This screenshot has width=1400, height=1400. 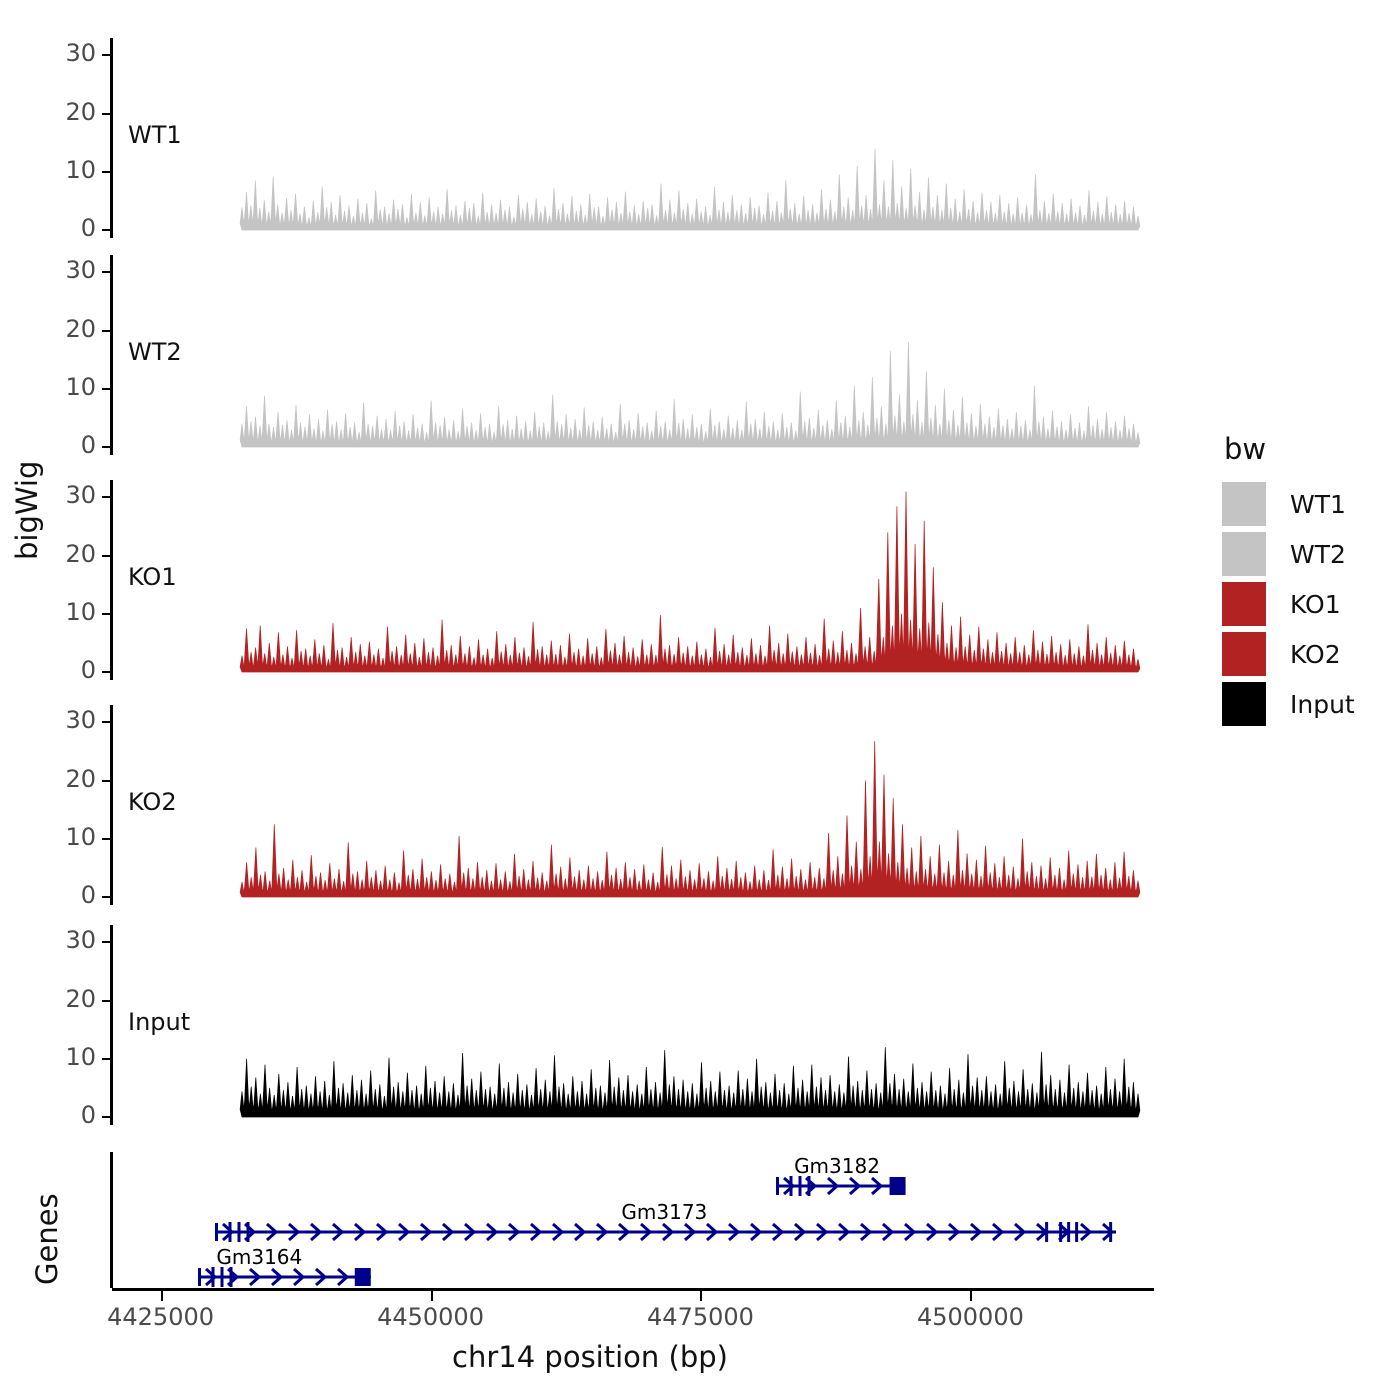 What do you see at coordinates (155, 351) in the screenshot?
I see `panel-label-wt2: WT2` at bounding box center [155, 351].